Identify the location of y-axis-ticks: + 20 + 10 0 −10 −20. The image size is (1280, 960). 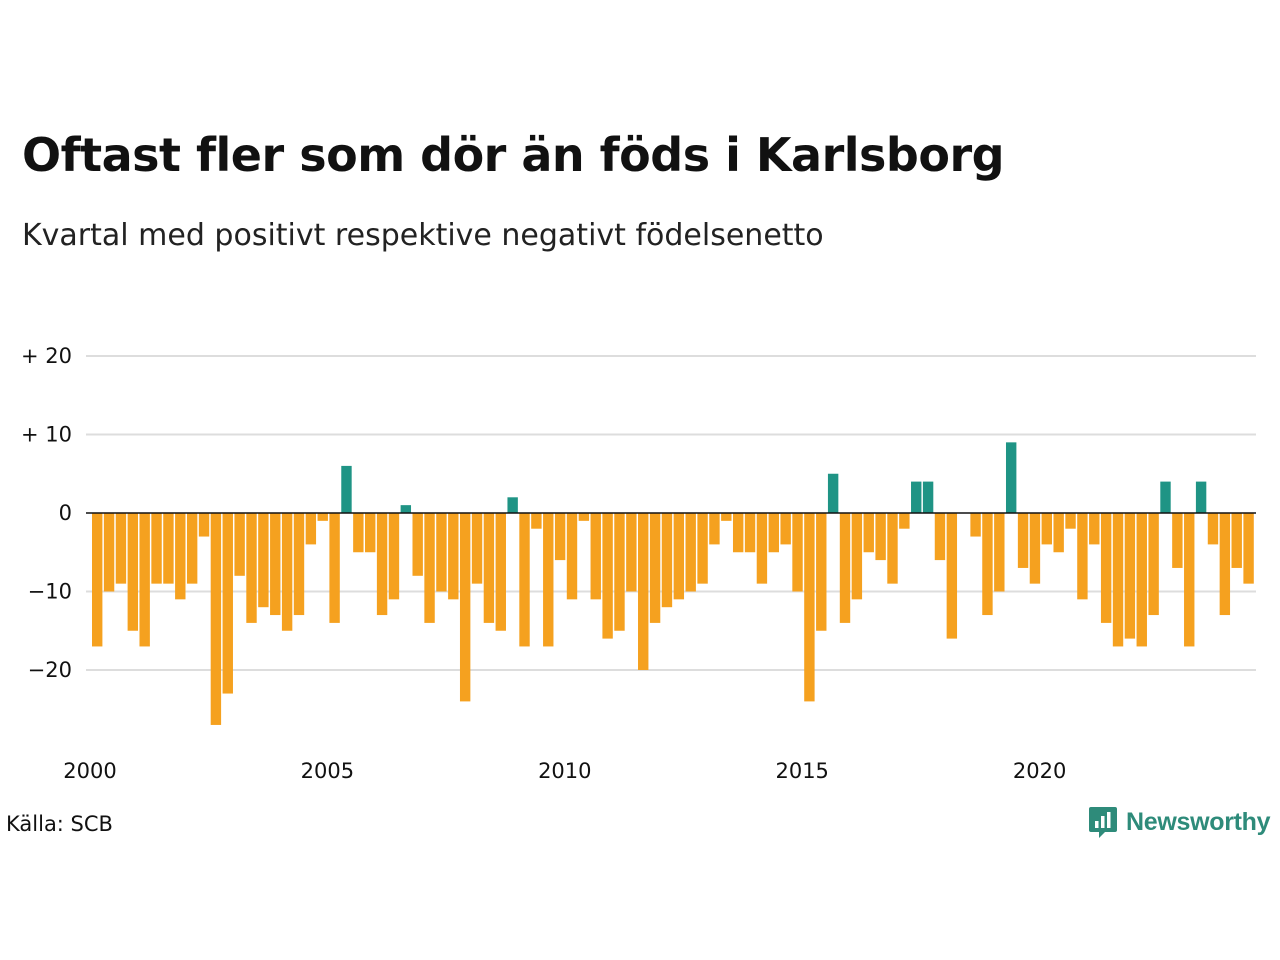
(46, 513).